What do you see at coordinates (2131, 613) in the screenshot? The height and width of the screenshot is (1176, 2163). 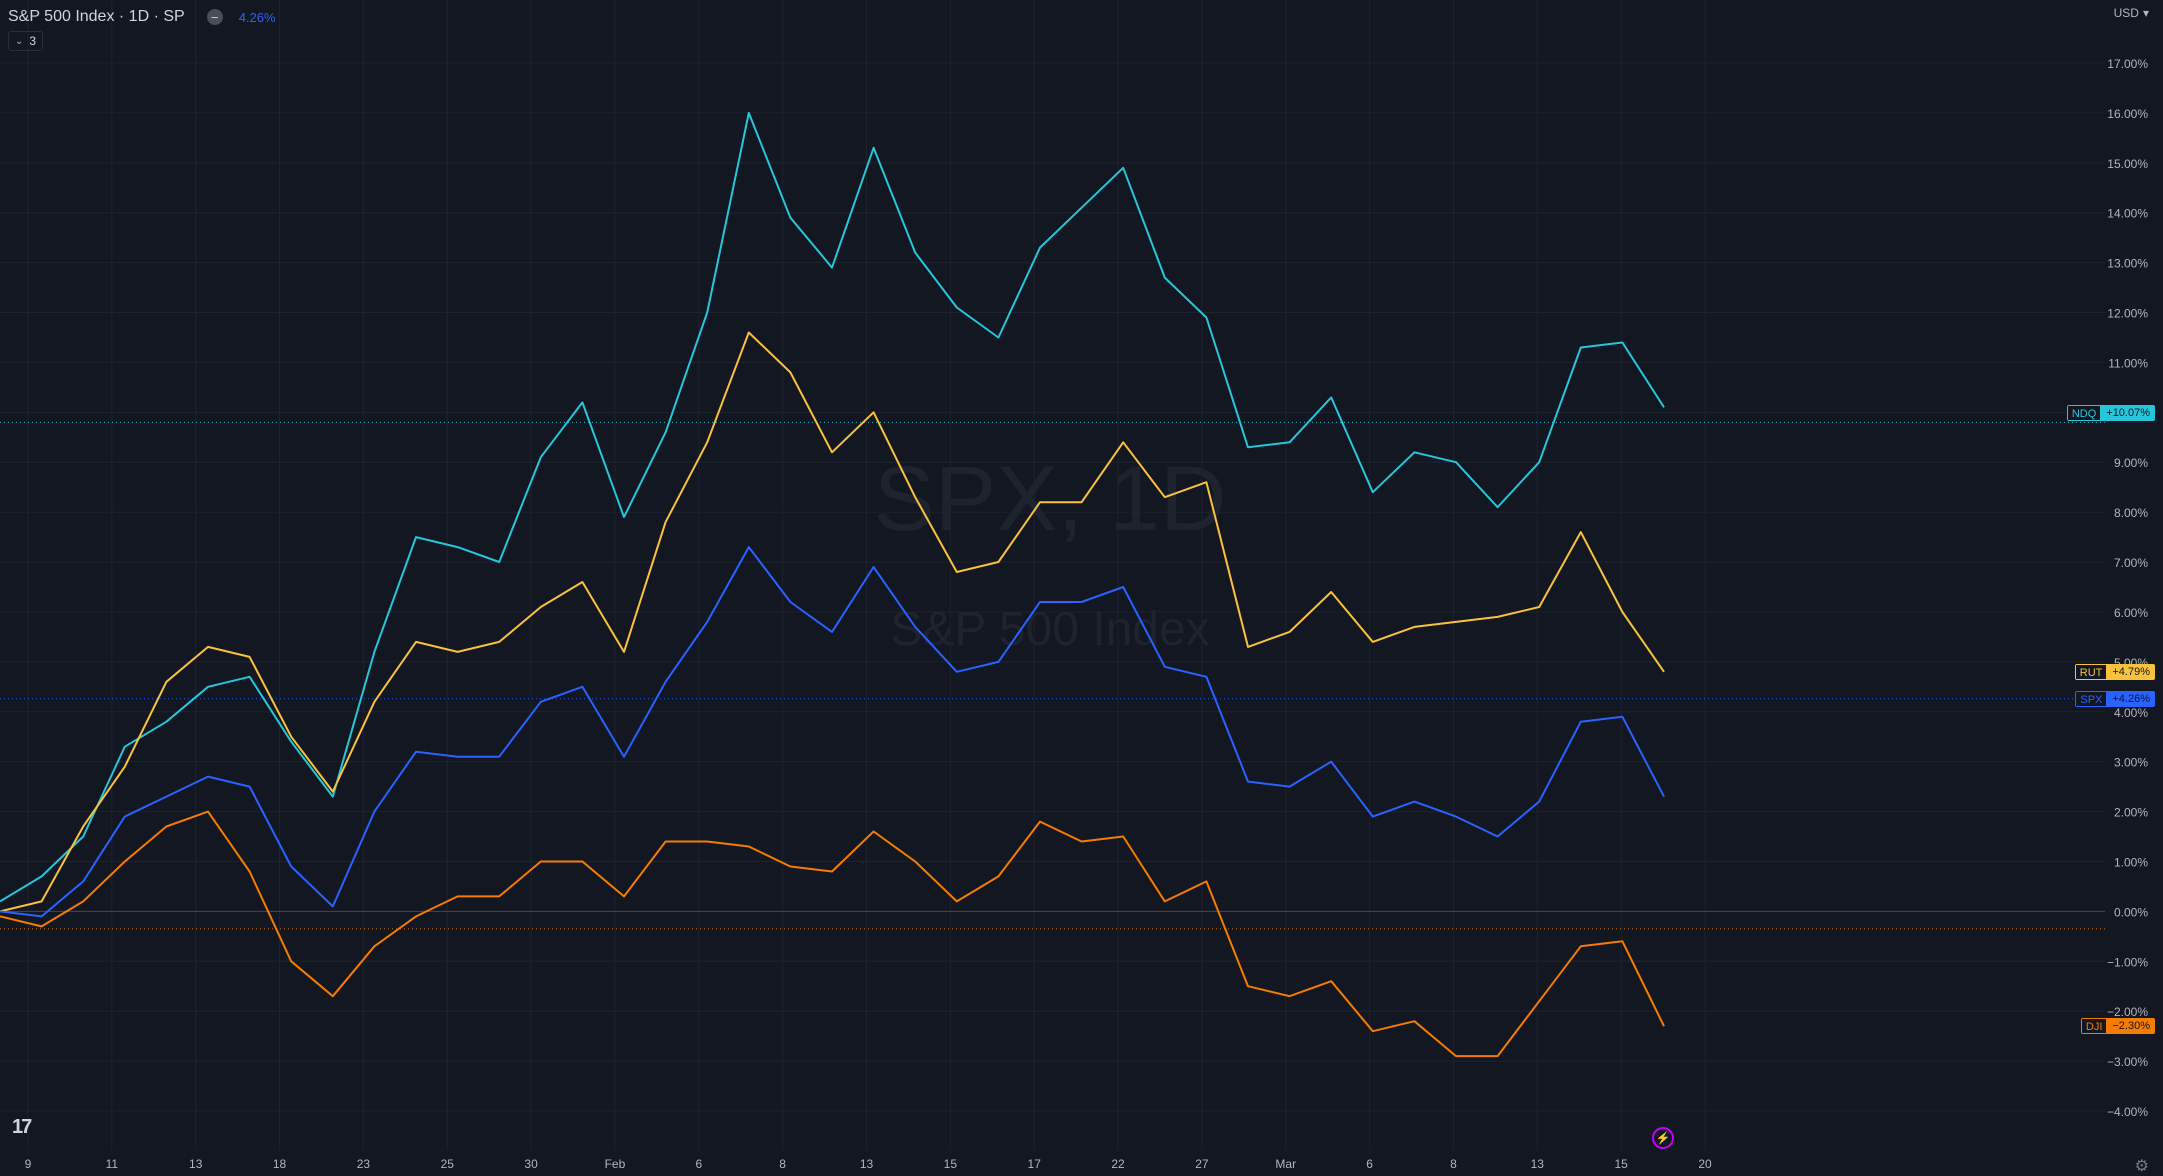 I see `y-tick-label: 6.00%` at bounding box center [2131, 613].